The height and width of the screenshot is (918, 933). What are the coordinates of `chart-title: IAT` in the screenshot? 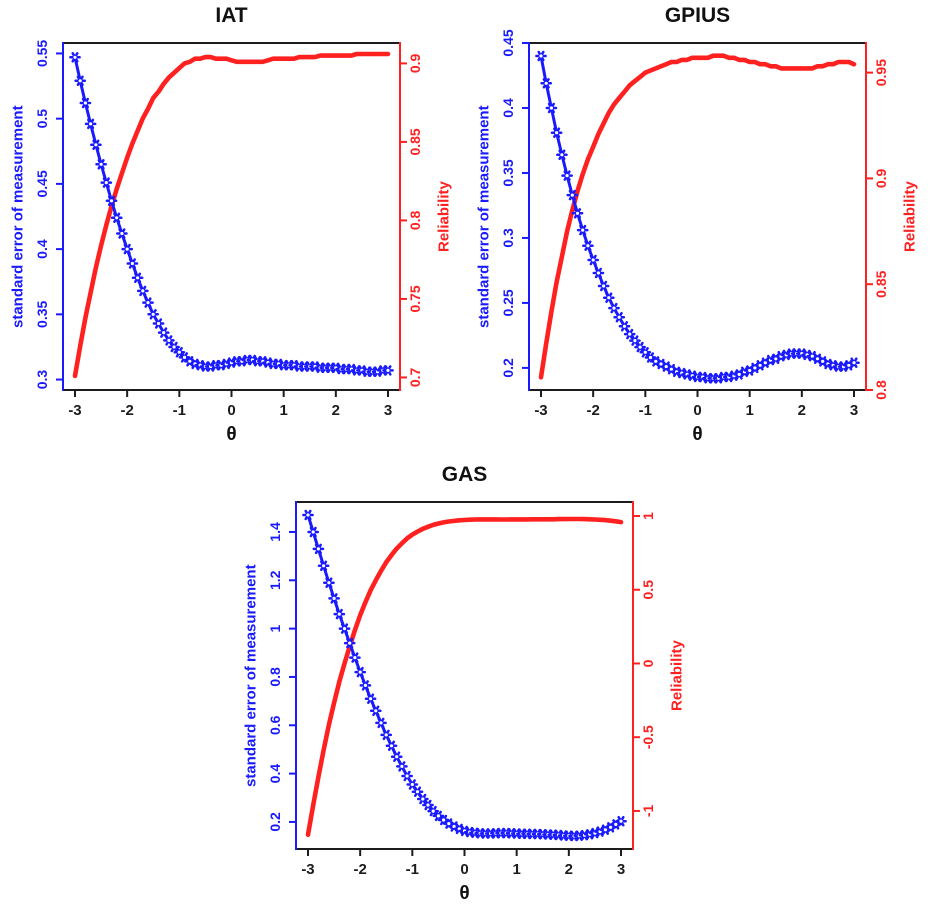 It's located at (231, 15).